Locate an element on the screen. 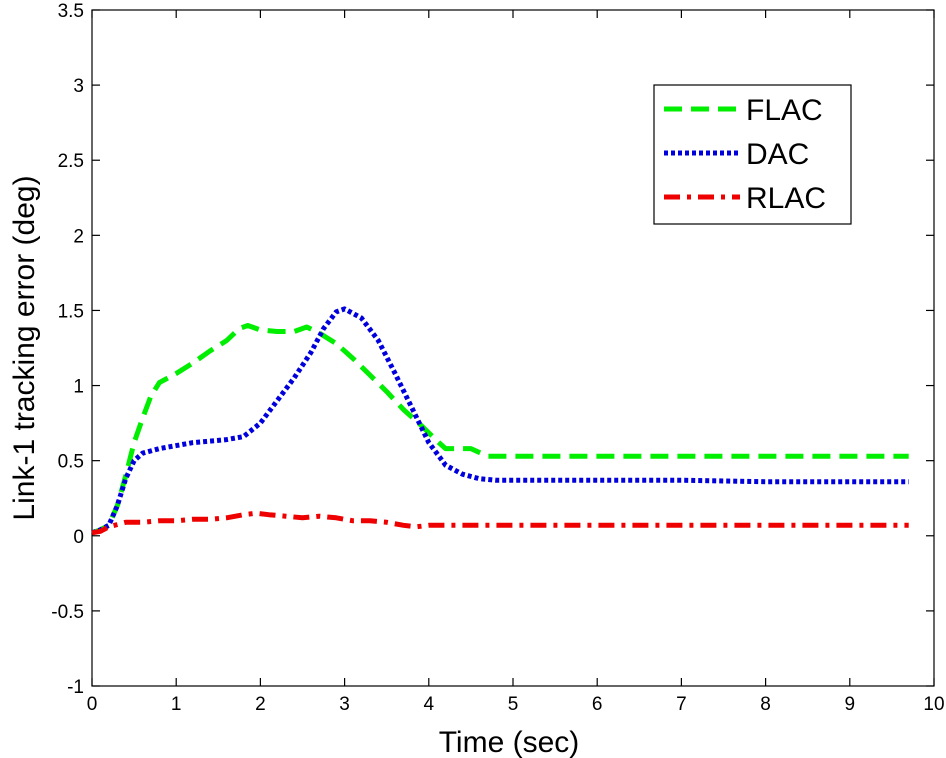 The image size is (946, 758). x-tick-label: 1 is located at coordinates (176, 704).